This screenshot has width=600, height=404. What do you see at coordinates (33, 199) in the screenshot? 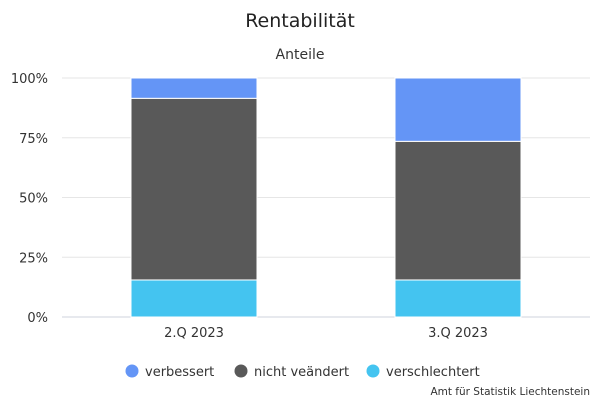
I see `y-tick-label: 50%` at bounding box center [33, 199].